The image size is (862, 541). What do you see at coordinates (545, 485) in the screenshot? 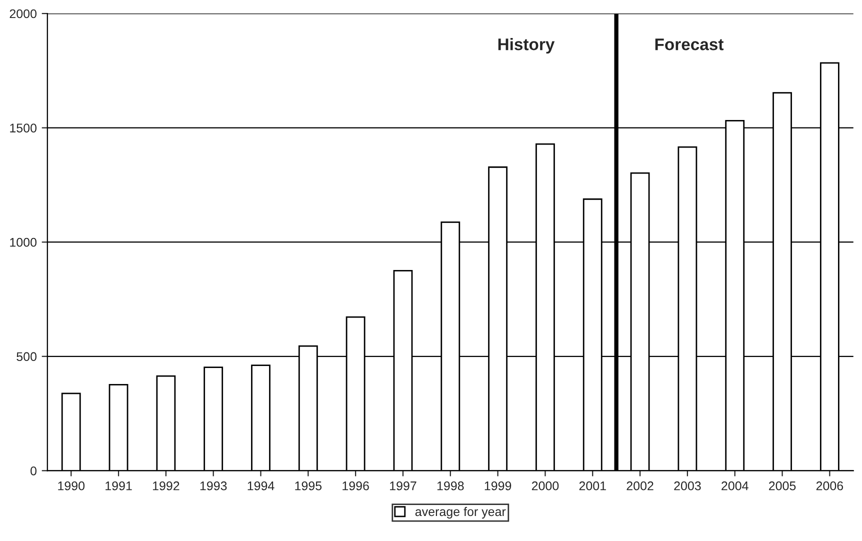
I see `x-tick-label: 2000` at bounding box center [545, 485].